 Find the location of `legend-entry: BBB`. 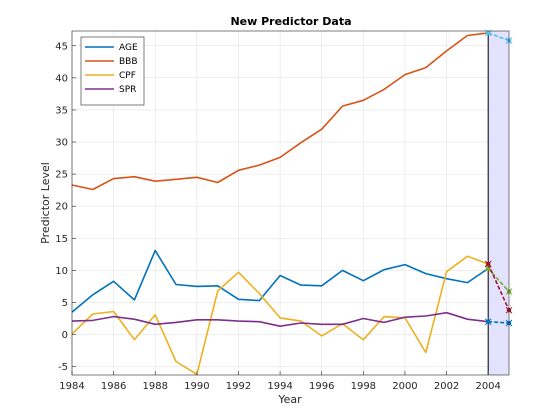

legend-entry: BBB is located at coordinates (128, 62).